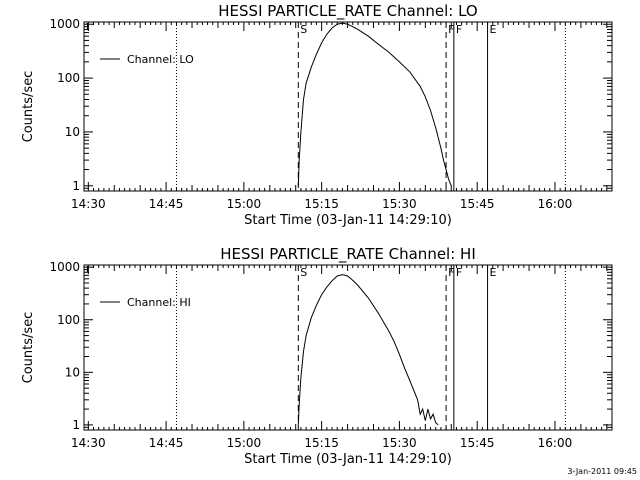  Describe the element at coordinates (602, 471) in the screenshot. I see `timestamp: 3-Jan-2011 09:45` at that location.